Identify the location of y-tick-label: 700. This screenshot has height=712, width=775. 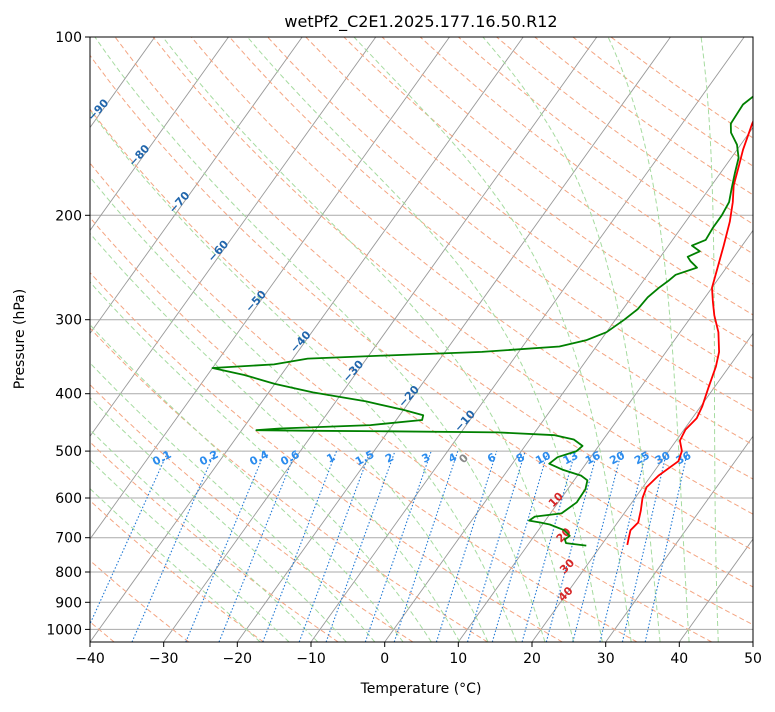
(68, 539).